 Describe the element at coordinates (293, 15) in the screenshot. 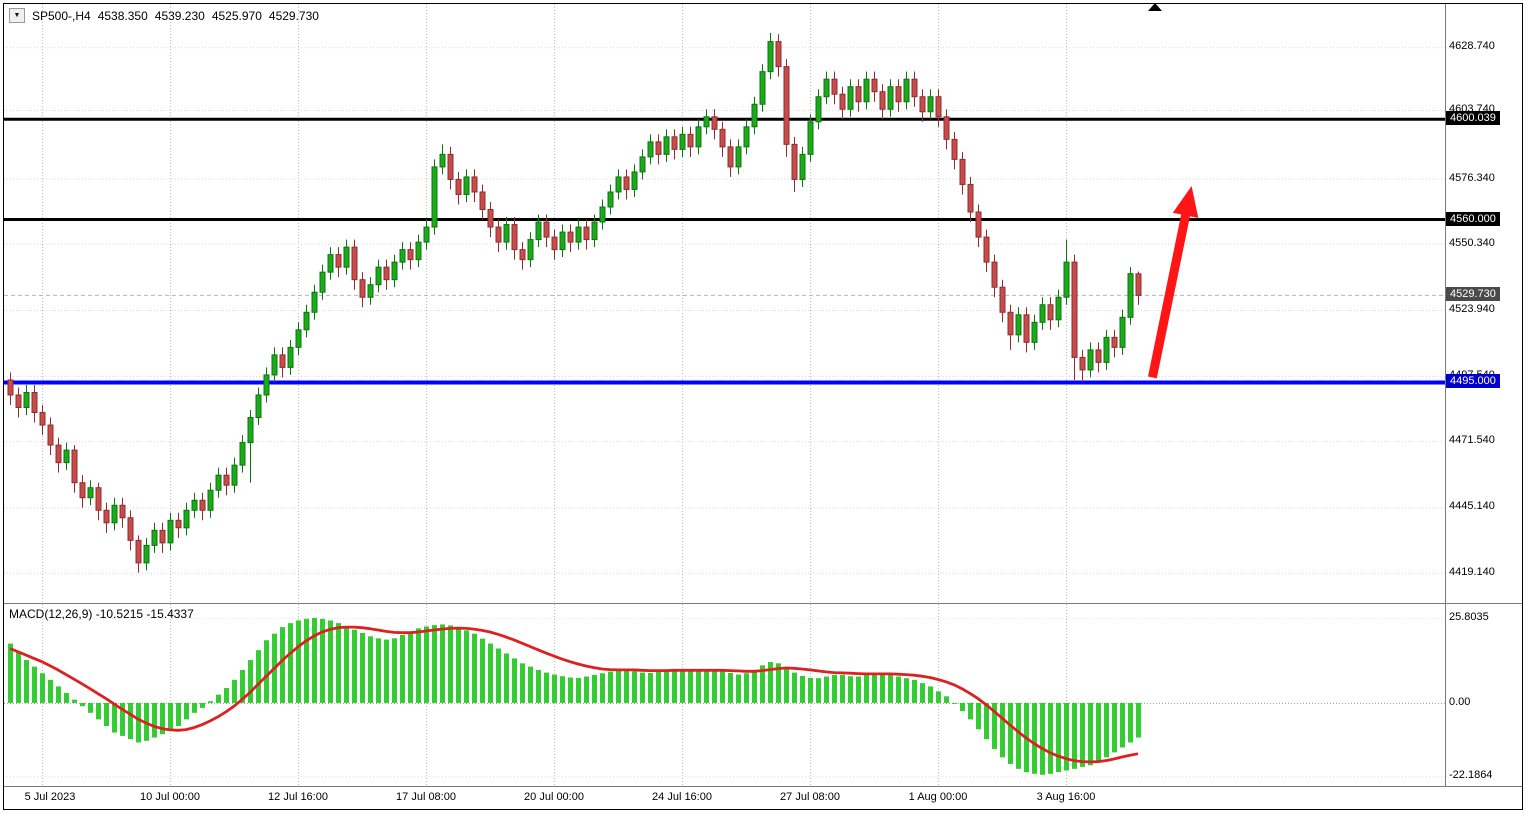

I see `ohlc-close: 4529.730` at that location.